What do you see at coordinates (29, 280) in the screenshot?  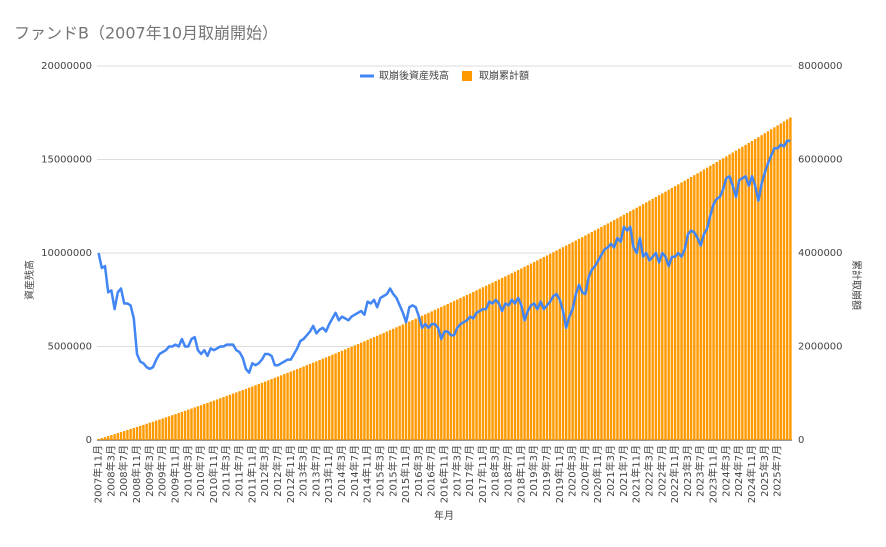 I see `y-axis-title: 資産残高` at bounding box center [29, 280].